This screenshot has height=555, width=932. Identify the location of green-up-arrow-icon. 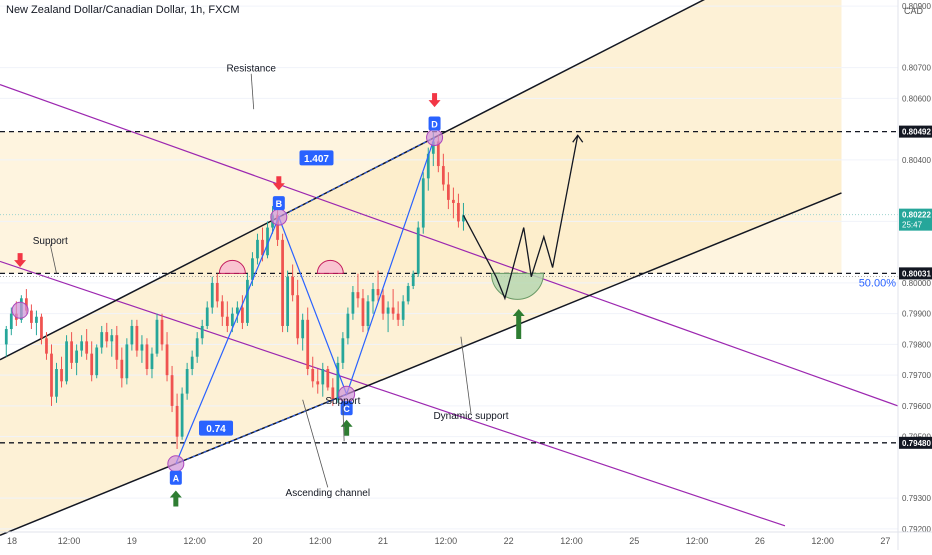
(175, 498).